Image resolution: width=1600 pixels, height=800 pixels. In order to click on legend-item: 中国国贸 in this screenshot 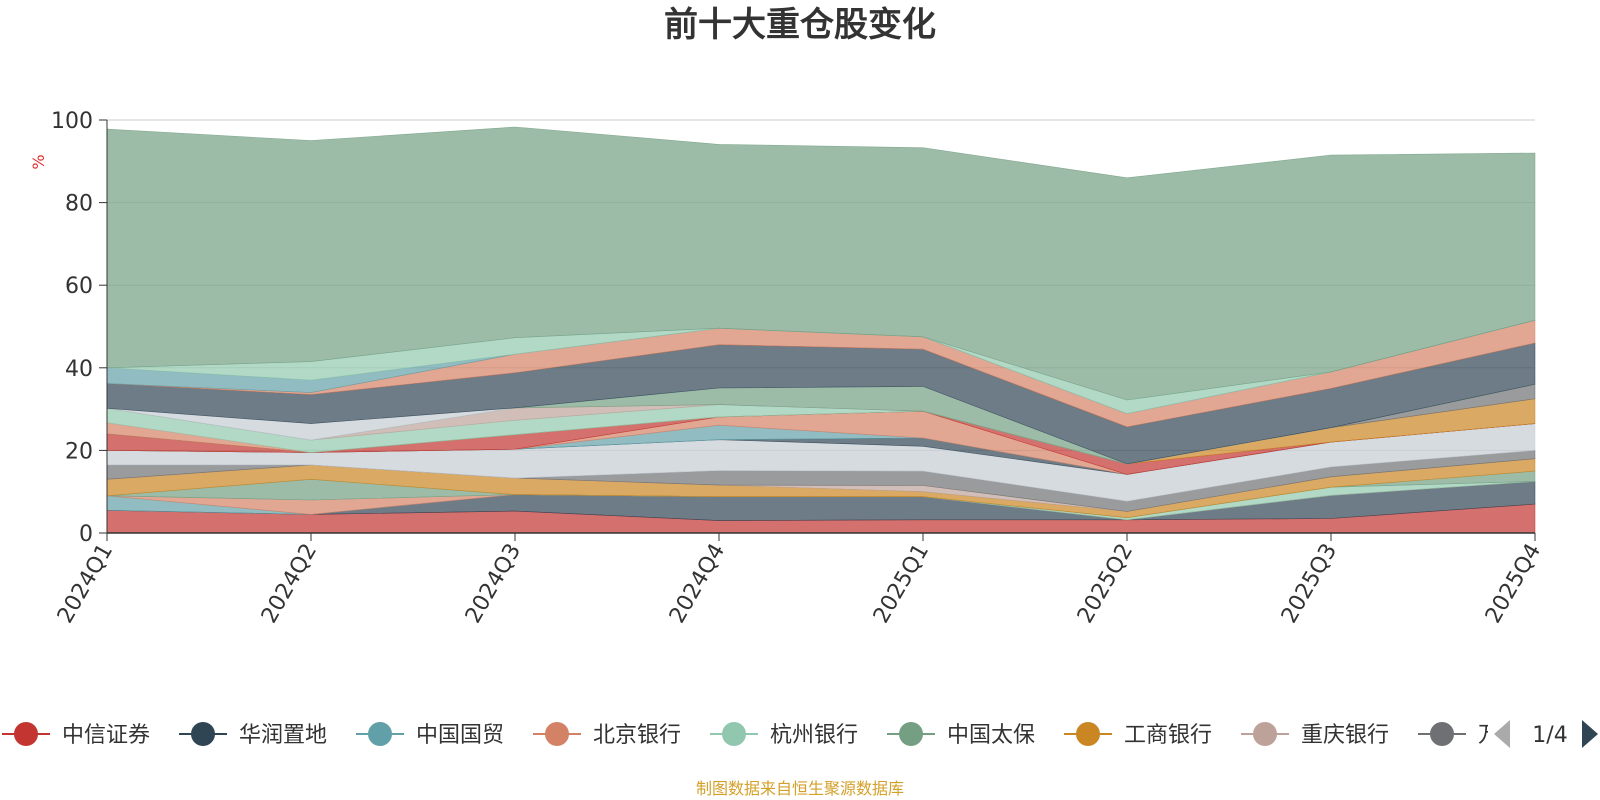, I will do `click(430, 735)`.